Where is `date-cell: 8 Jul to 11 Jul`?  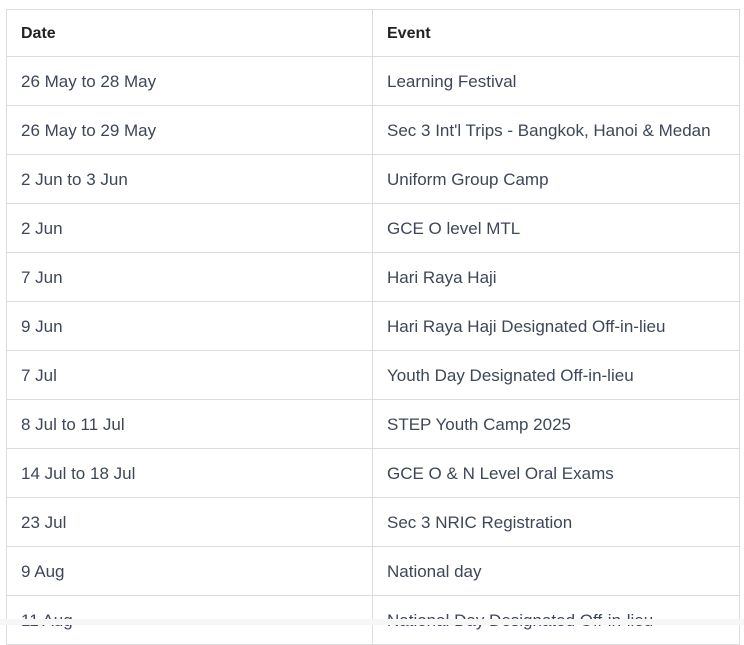
date-cell: 8 Jul to 11 Jul is located at coordinates (189, 424).